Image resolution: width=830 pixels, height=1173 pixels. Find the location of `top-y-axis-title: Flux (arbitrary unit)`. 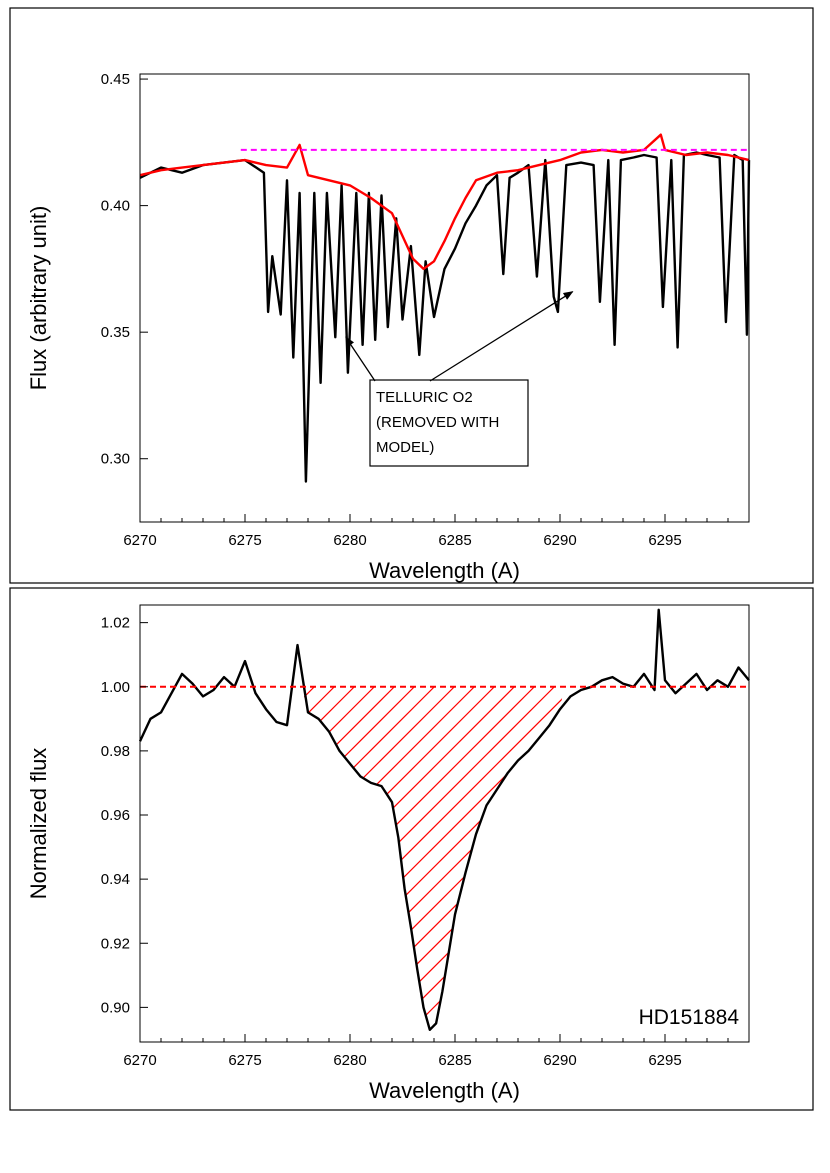

top-y-axis-title: Flux (arbitrary unit) is located at coordinates (38, 298).